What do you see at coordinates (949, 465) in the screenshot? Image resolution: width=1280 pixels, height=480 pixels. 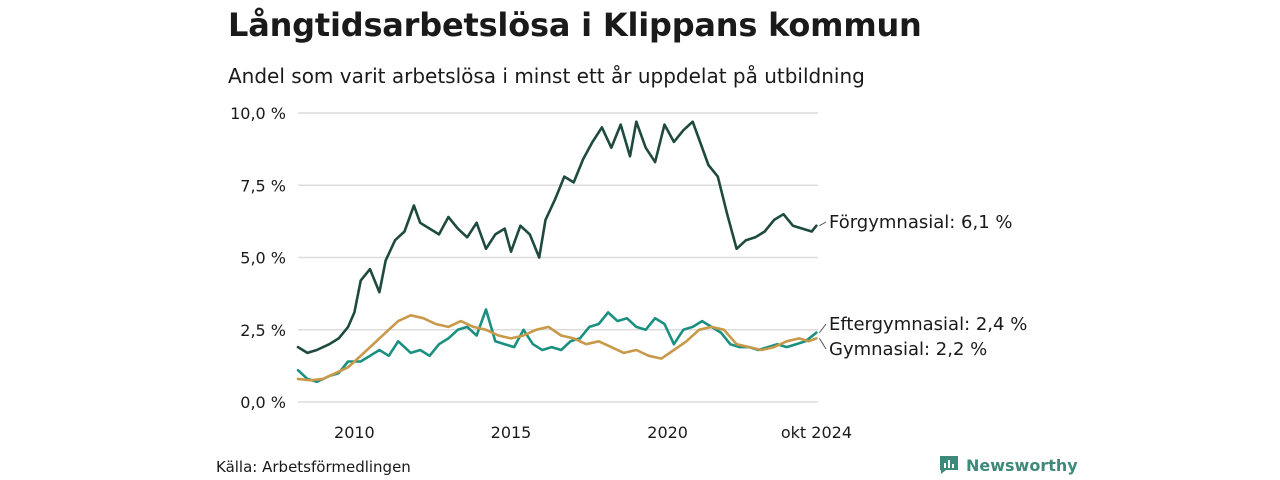 I see `newsworthy-logo-icon` at bounding box center [949, 465].